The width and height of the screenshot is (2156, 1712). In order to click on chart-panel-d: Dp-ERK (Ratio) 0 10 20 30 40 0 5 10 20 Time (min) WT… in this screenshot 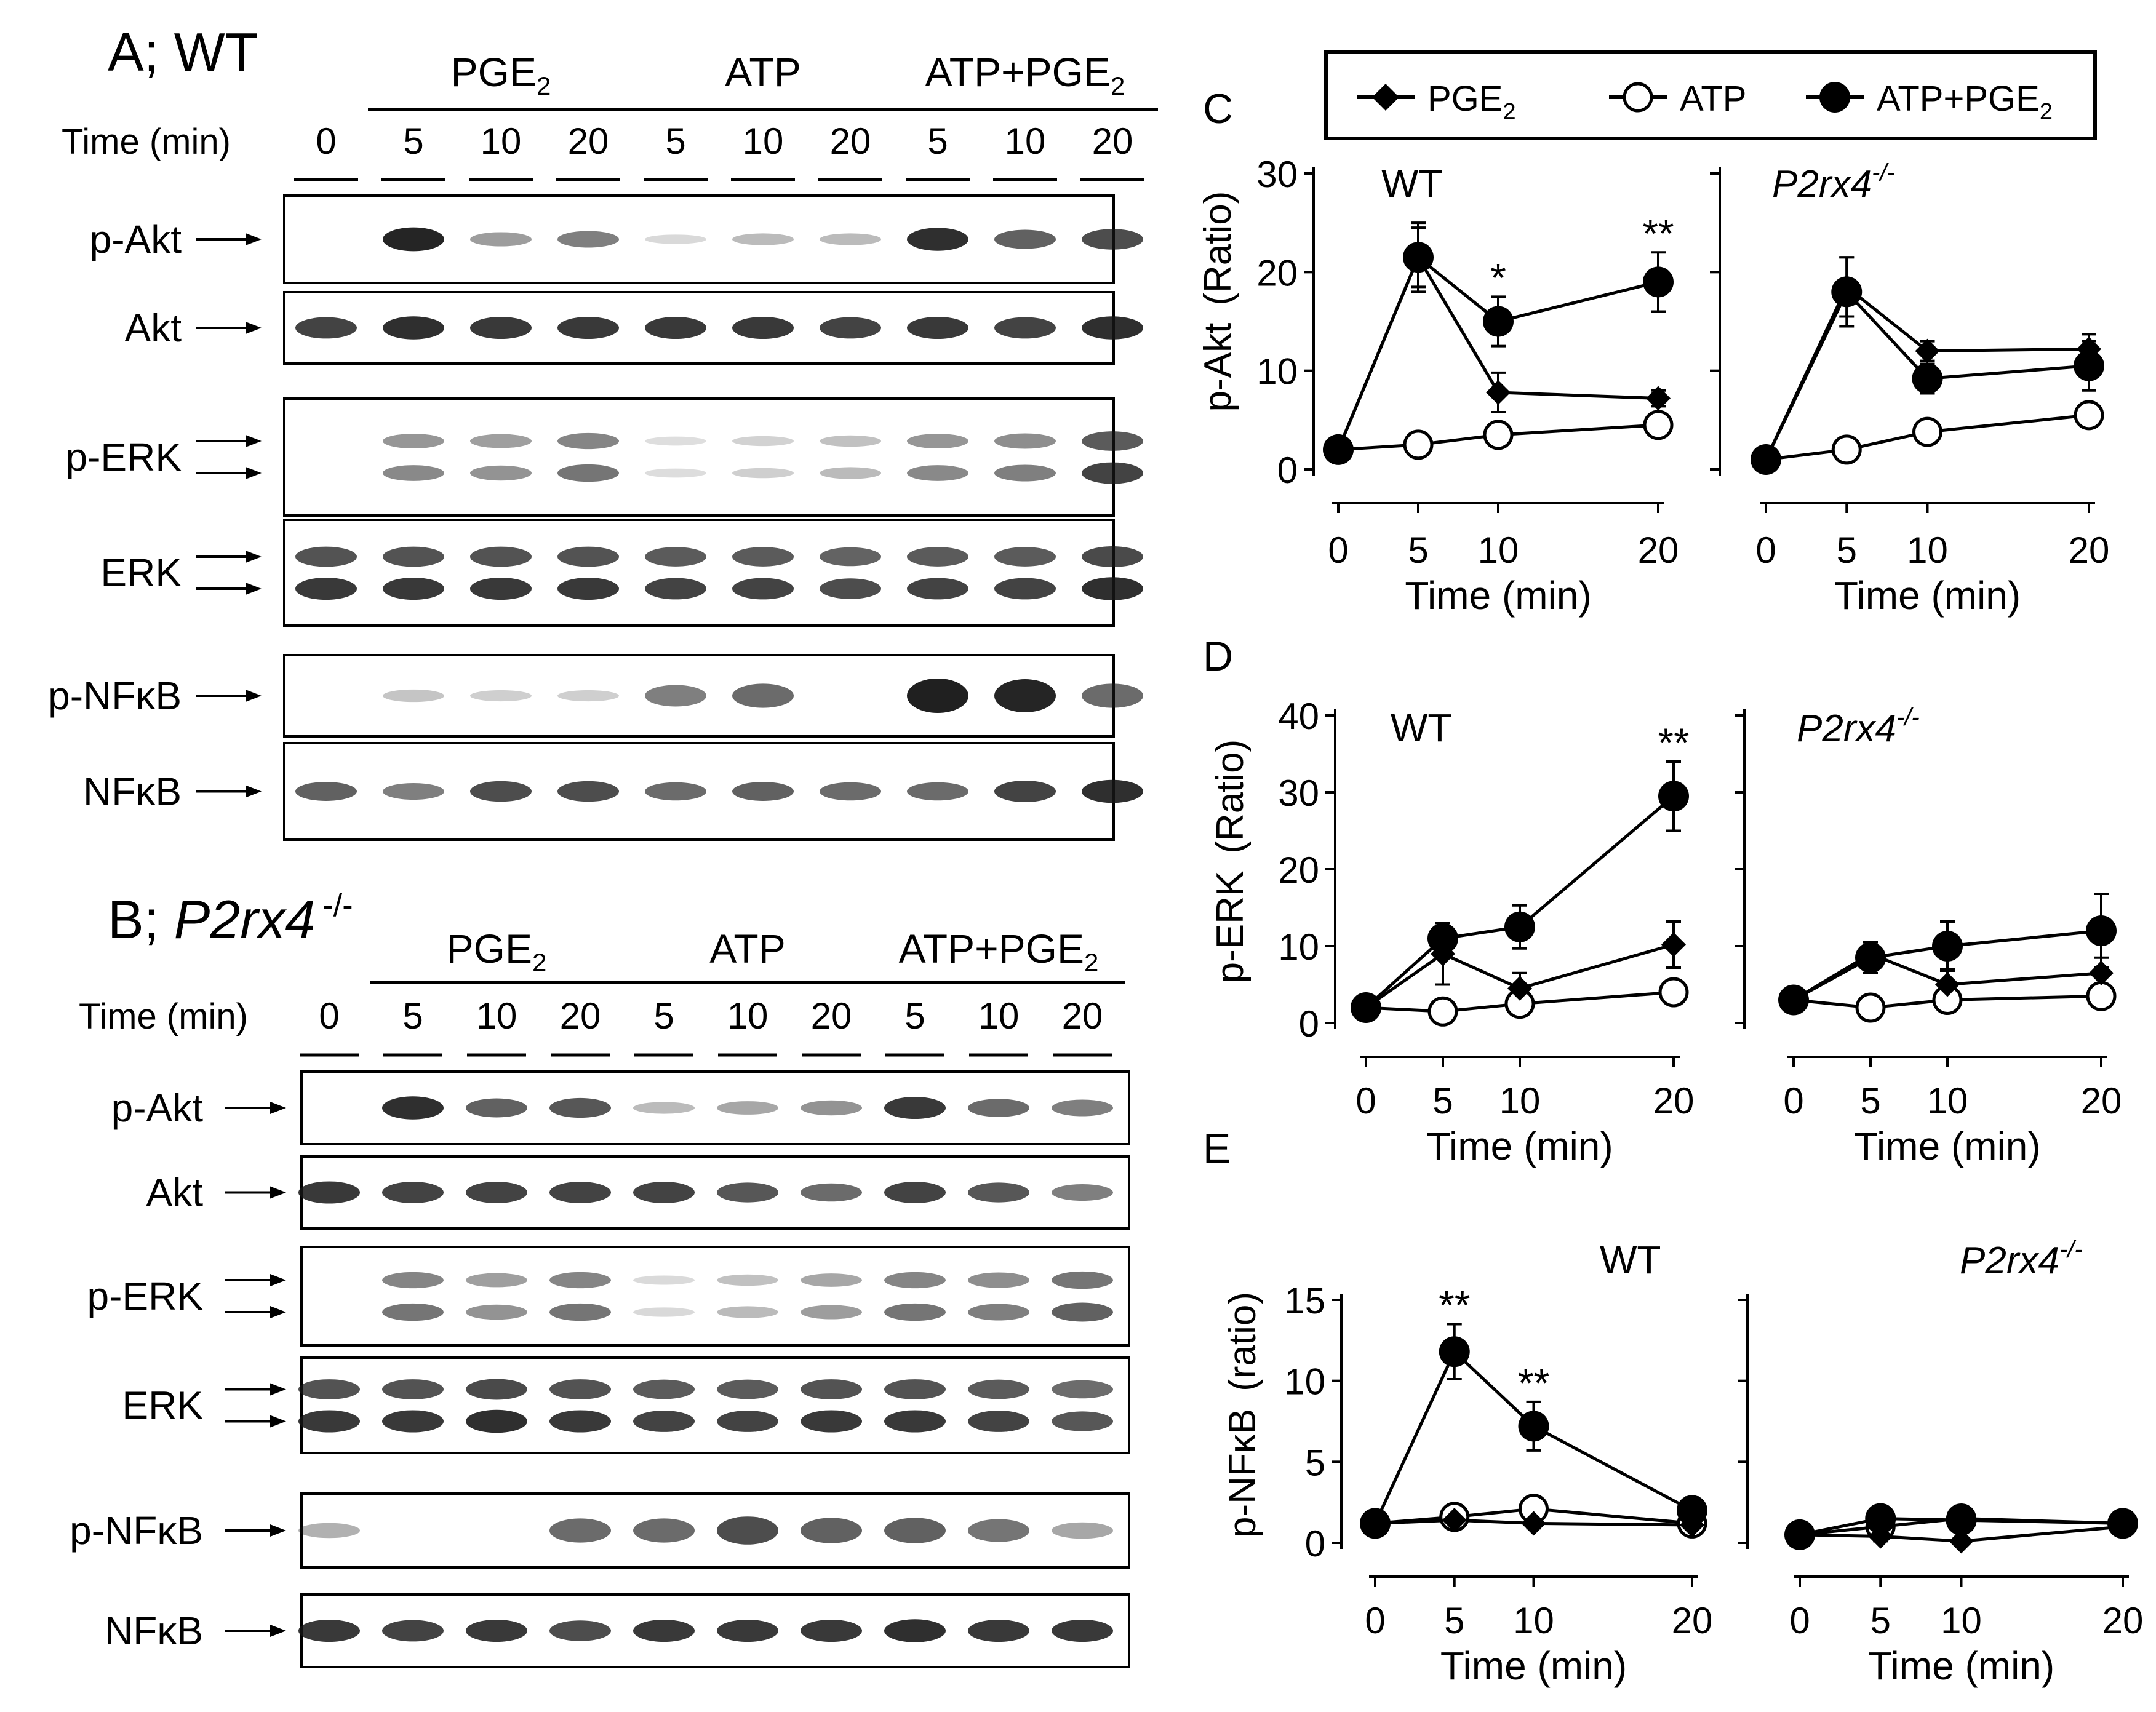, I will do `click(1662, 901)`.